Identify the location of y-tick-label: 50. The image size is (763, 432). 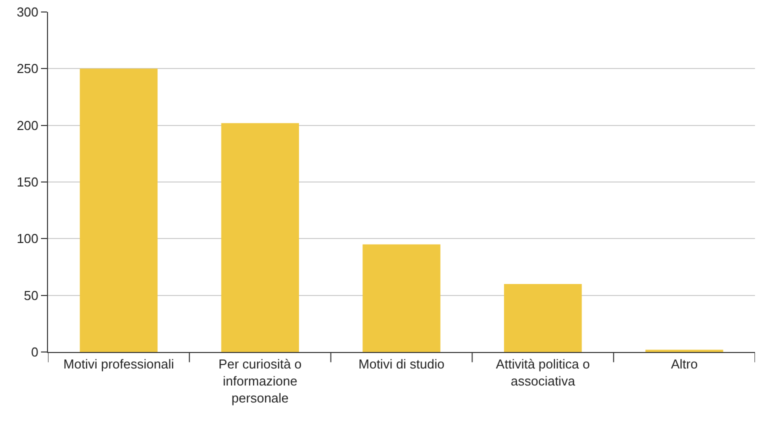
(31, 295).